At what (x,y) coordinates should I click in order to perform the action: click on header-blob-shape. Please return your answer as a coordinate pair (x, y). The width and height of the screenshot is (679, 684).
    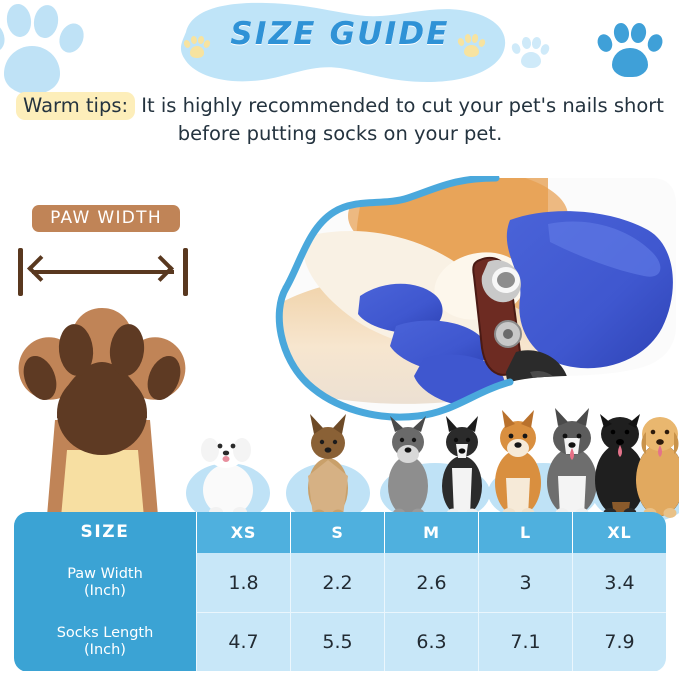
    Looking at the image, I should click on (343, 42).